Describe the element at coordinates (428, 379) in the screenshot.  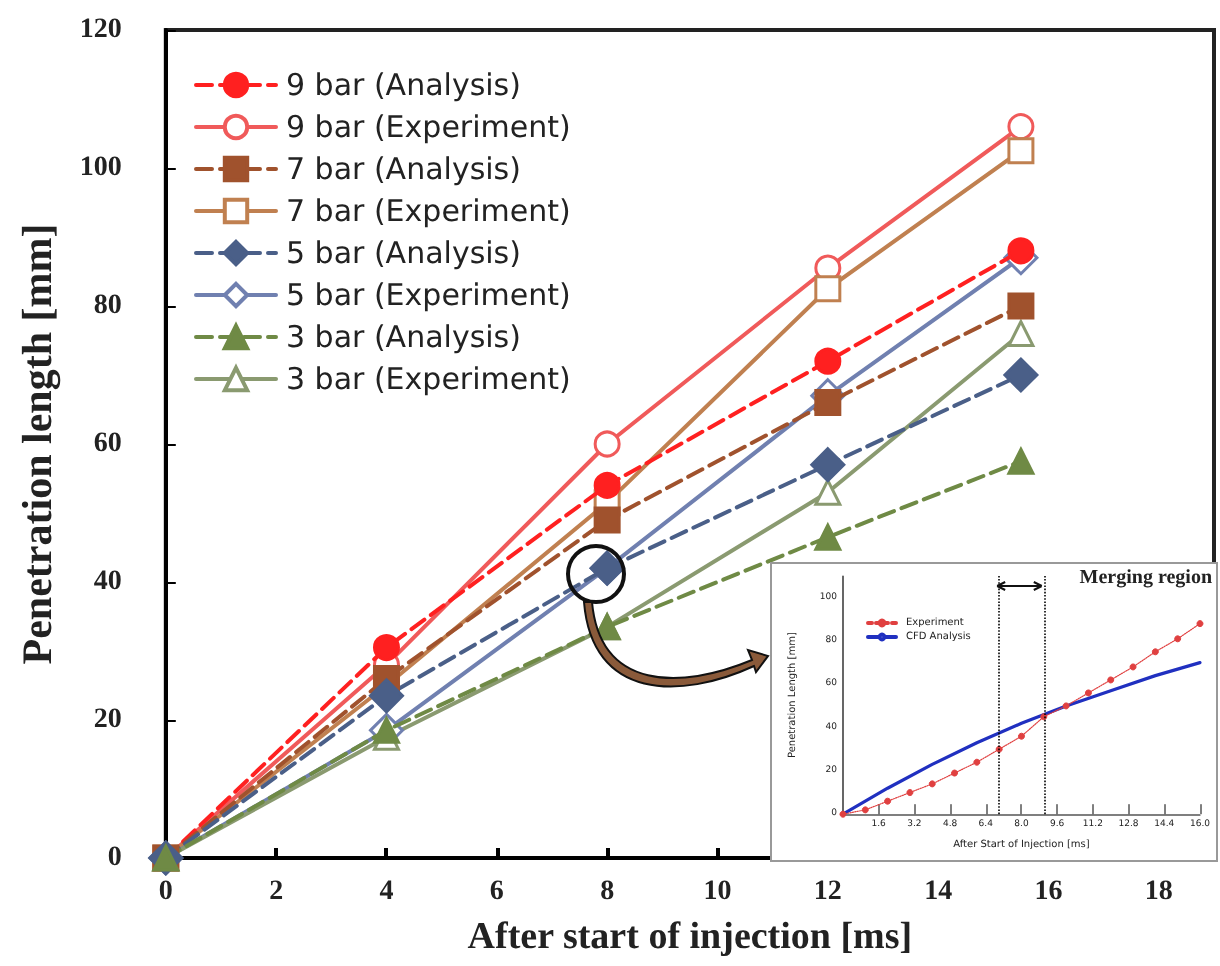
I see `legend-label: 3 bar (Experiment)` at that location.